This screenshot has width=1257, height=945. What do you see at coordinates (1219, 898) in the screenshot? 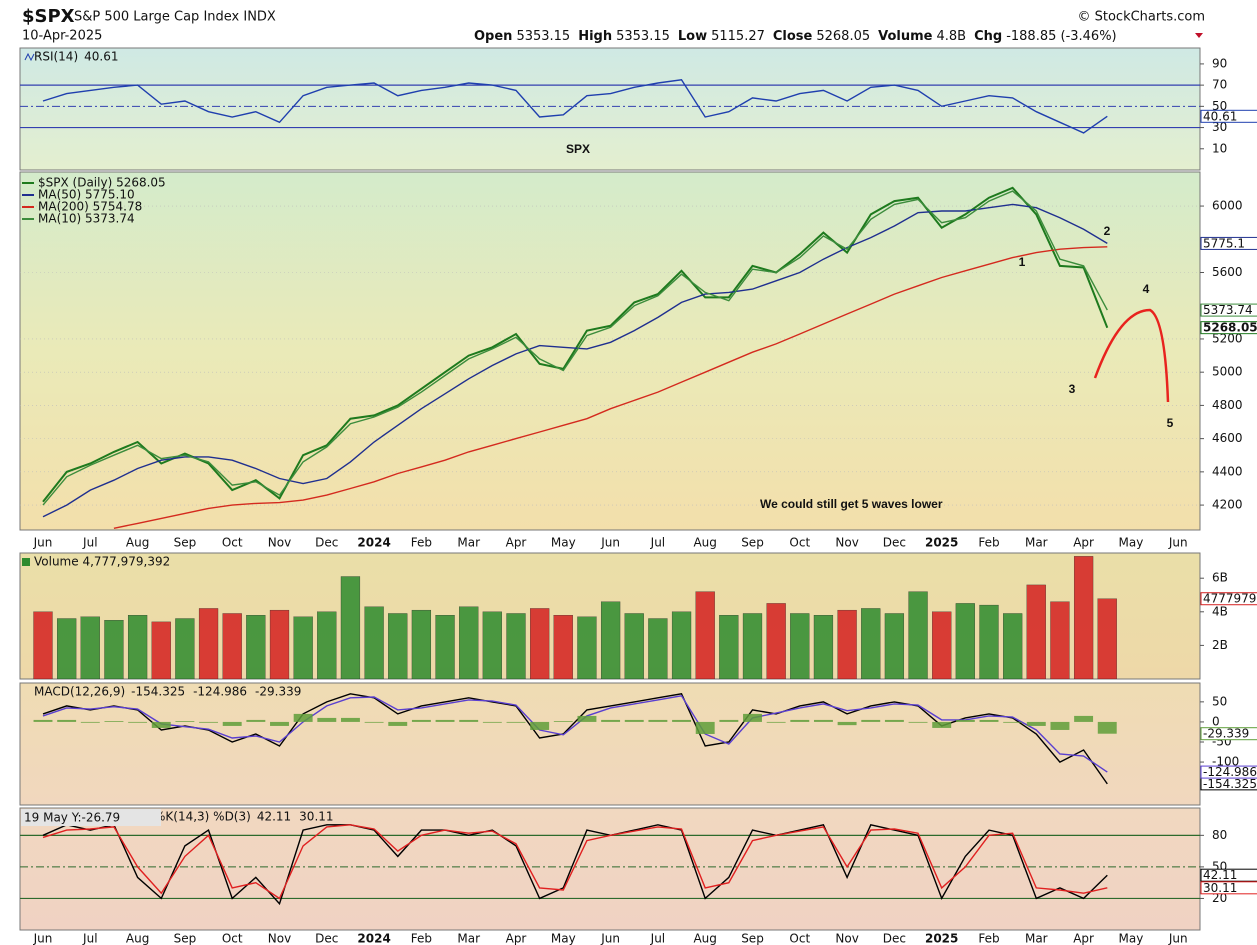
I see `y-tick-label: 20` at bounding box center [1219, 898].